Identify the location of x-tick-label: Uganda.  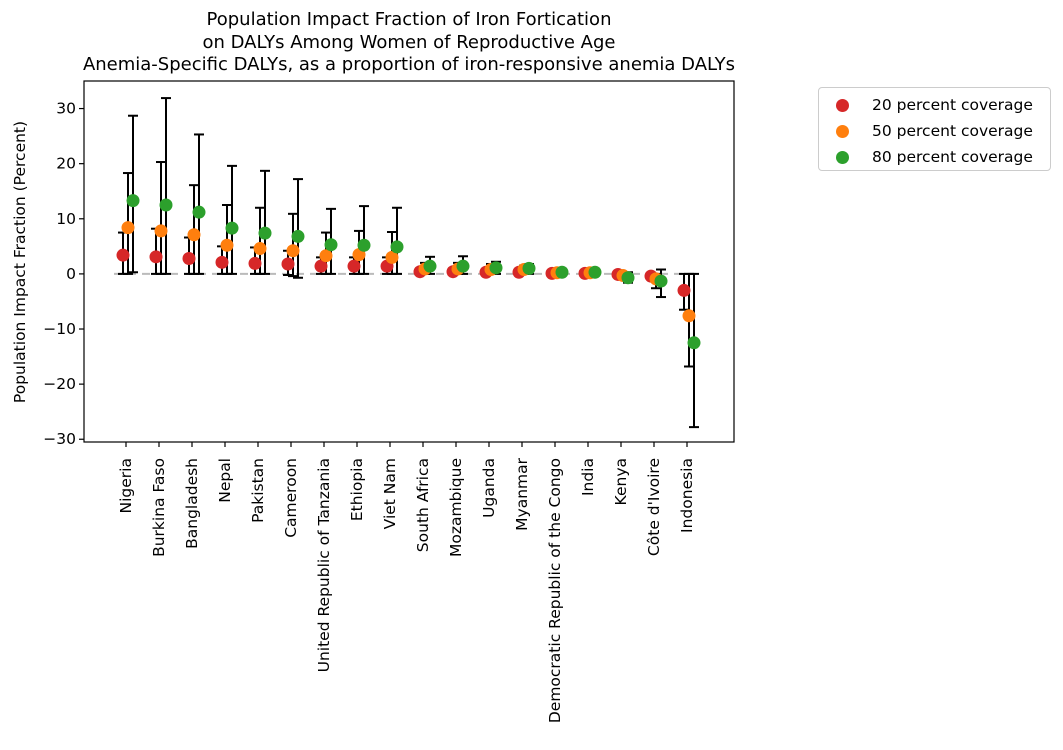
(489, 488).